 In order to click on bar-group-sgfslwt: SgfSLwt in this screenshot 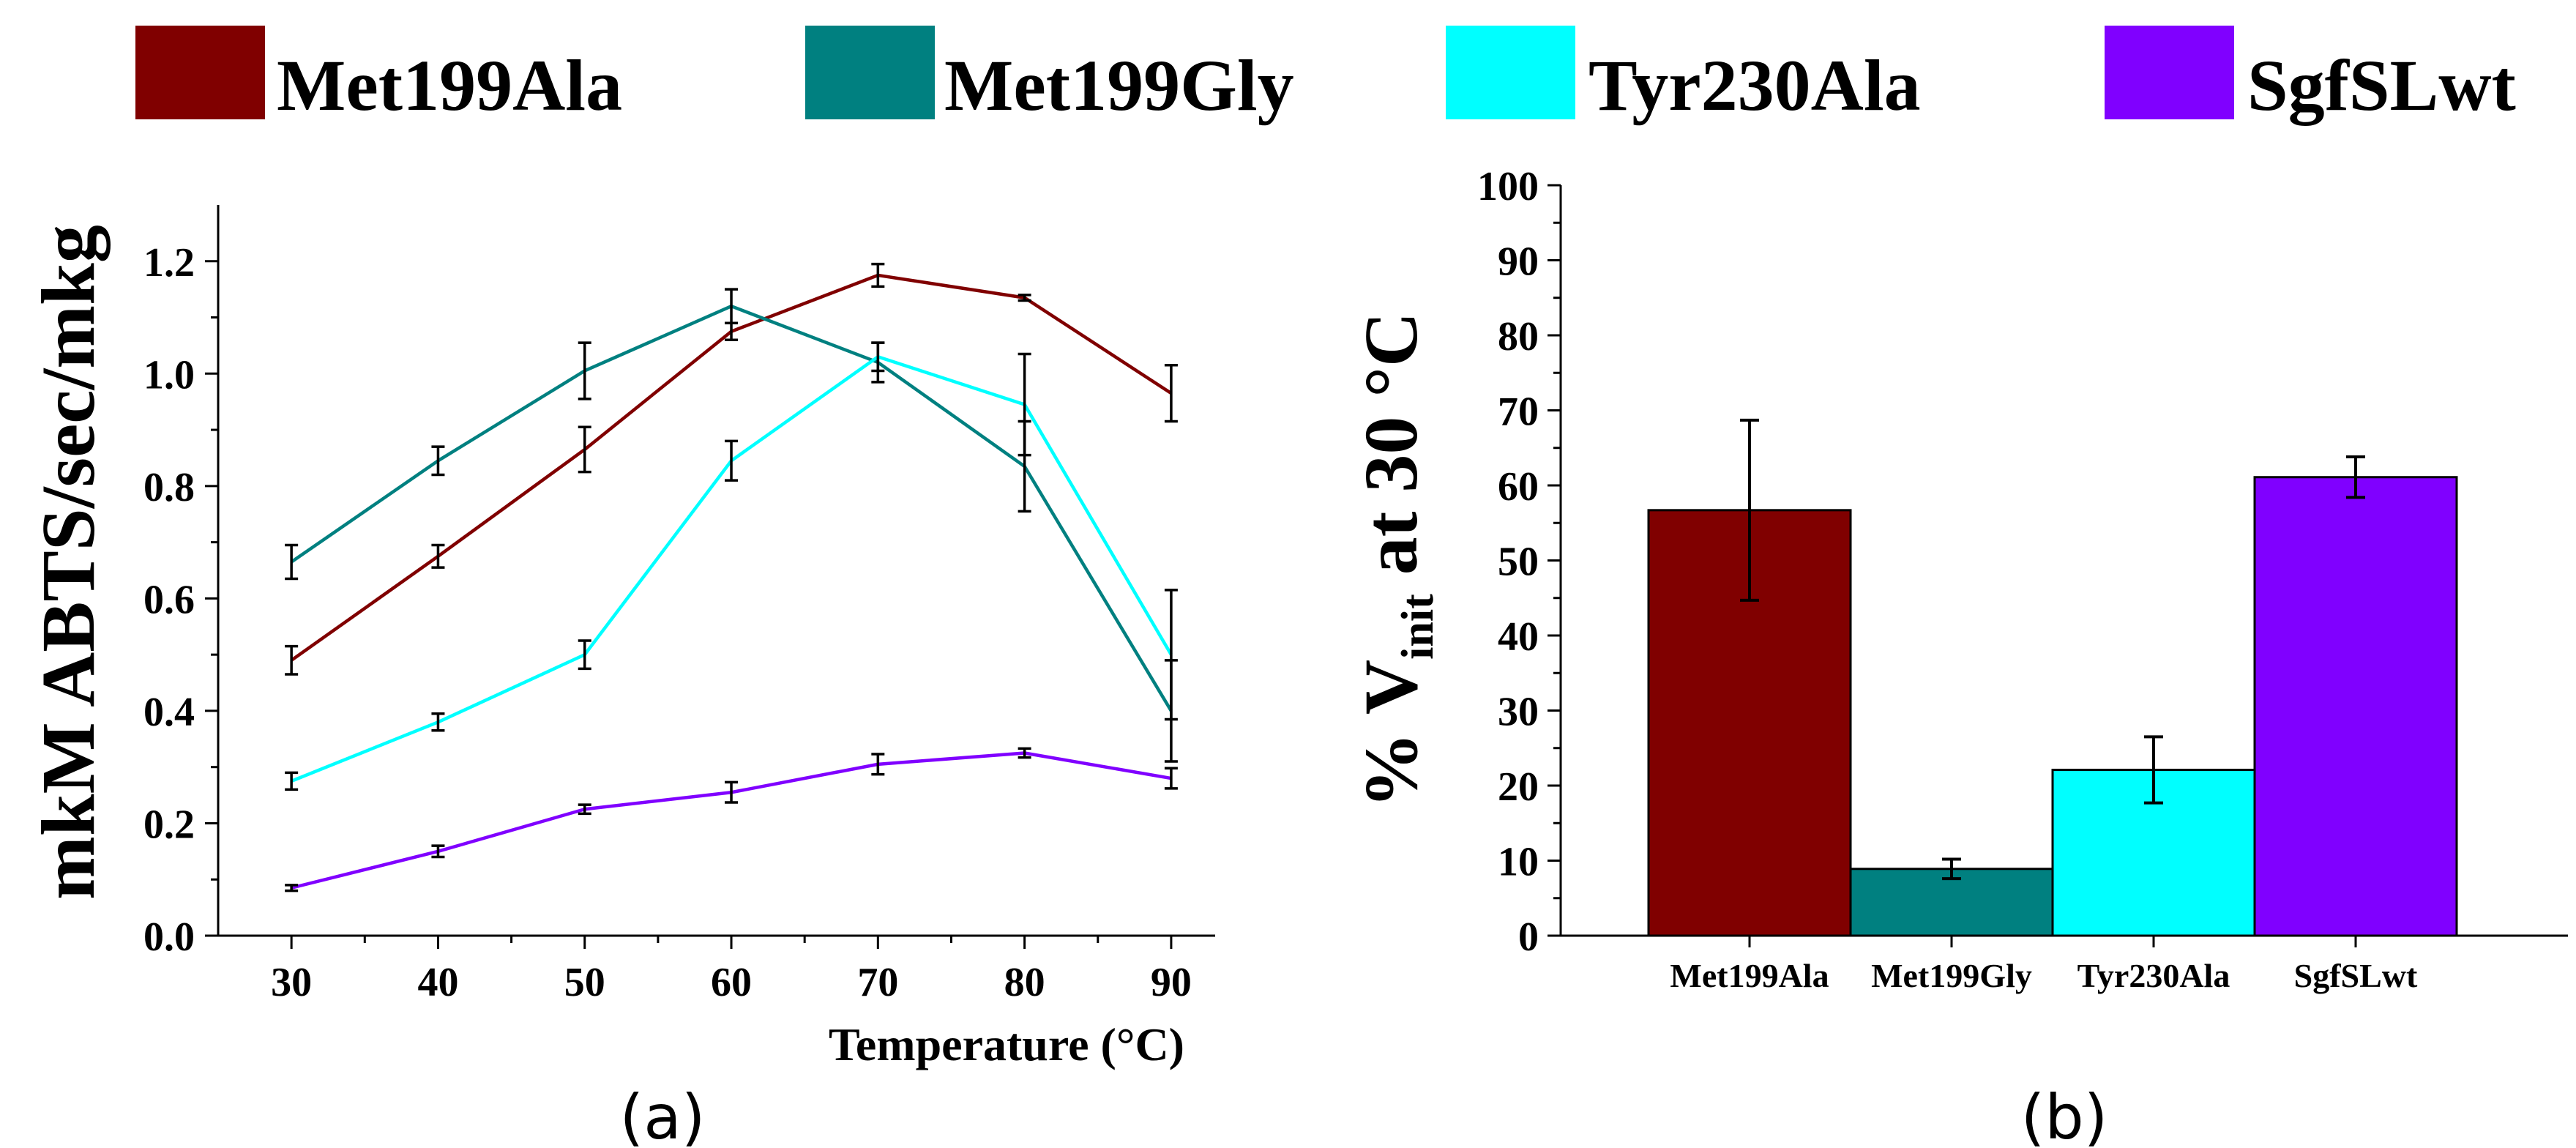, I will do `click(2355, 724)`.